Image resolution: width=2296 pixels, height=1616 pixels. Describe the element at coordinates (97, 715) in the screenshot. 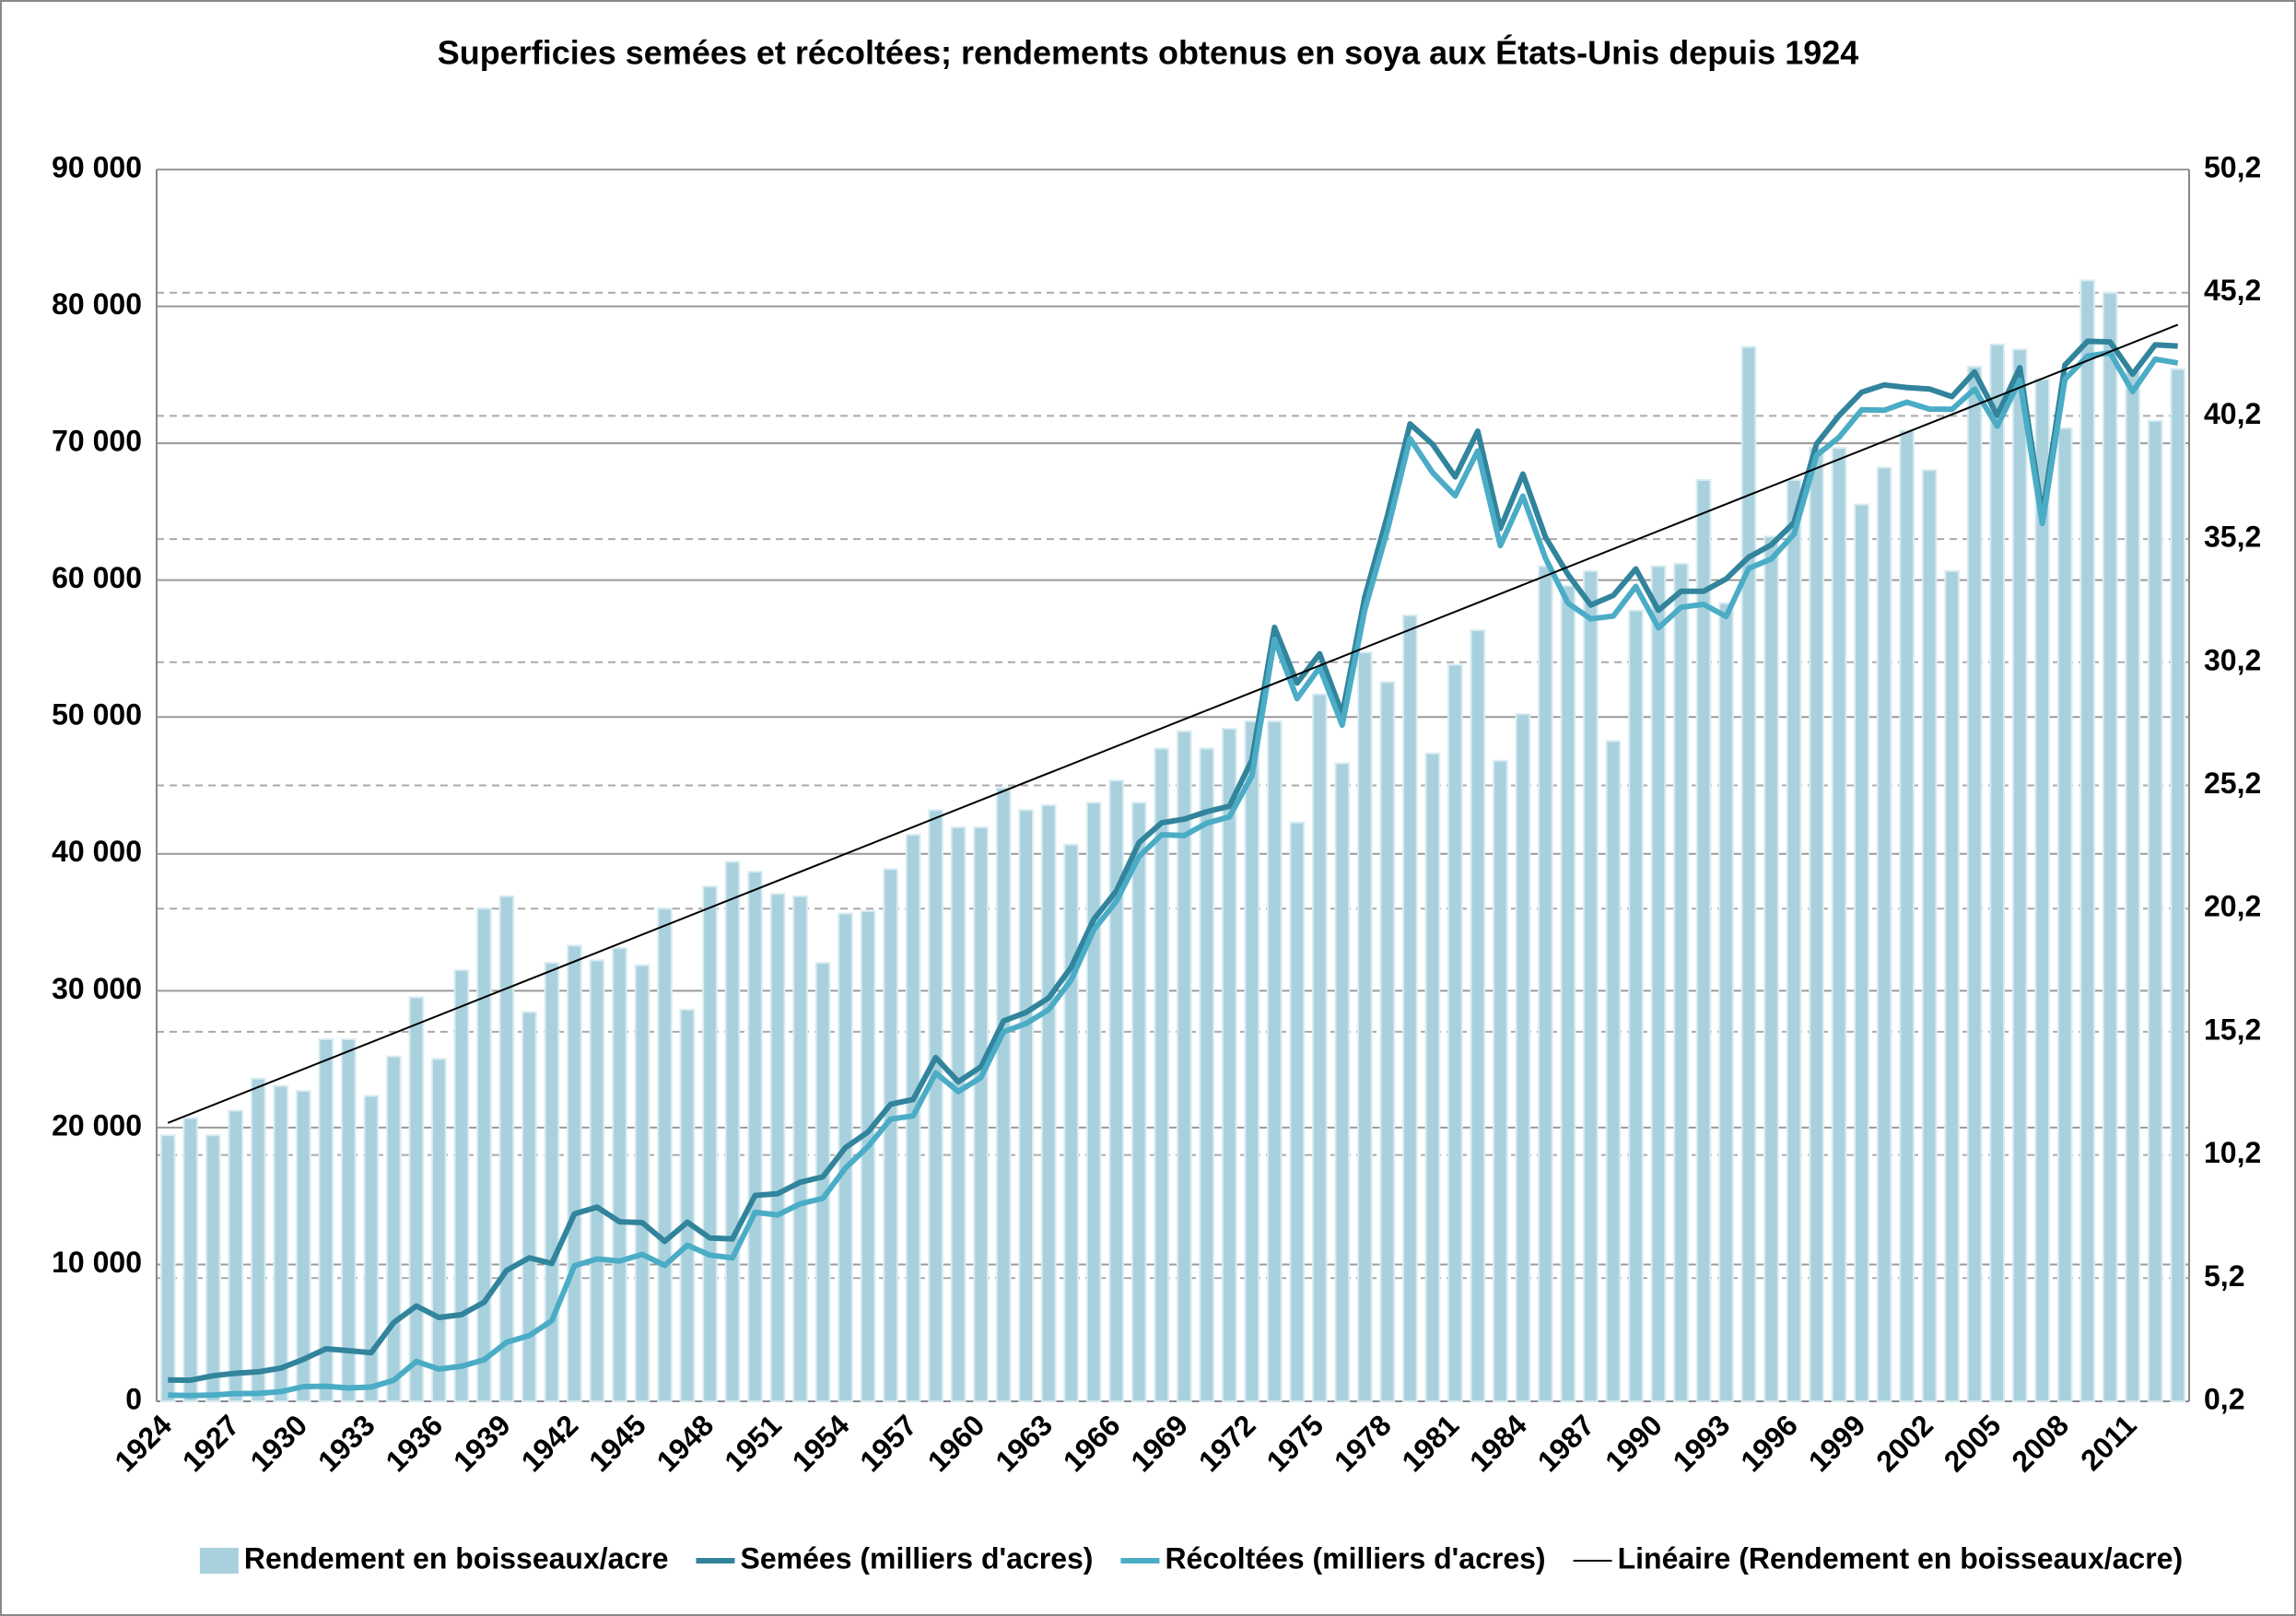

I see `y-tick-label: 50 000` at that location.